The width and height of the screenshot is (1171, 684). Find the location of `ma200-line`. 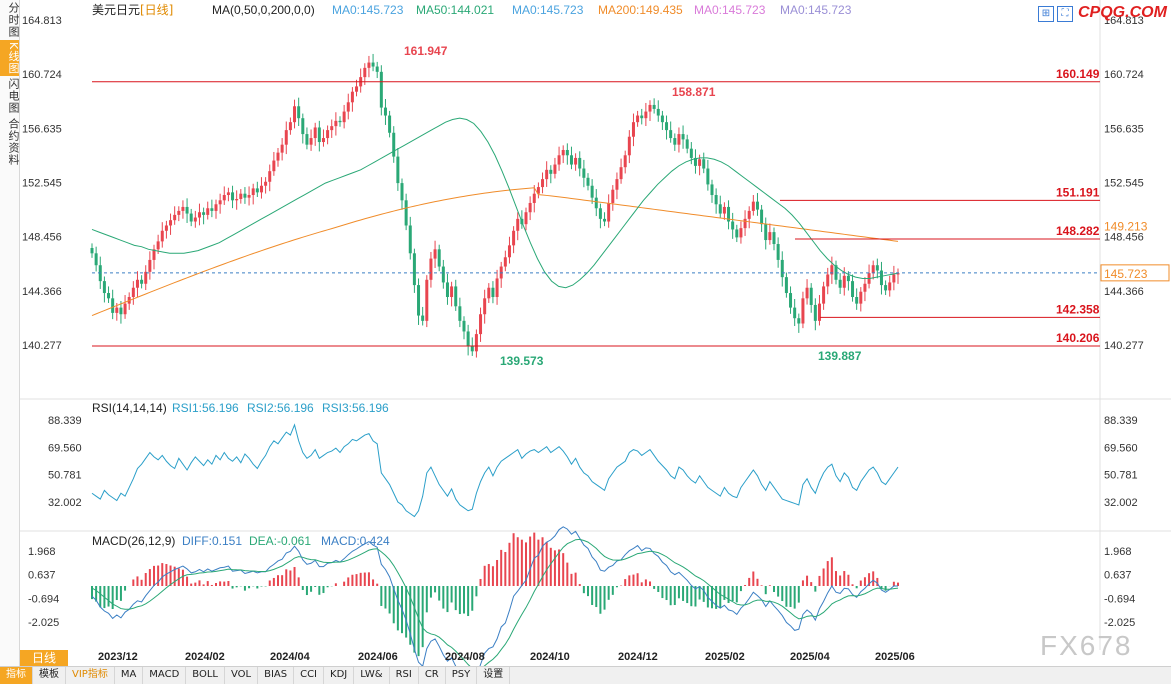

ma200-line is located at coordinates (495, 252).